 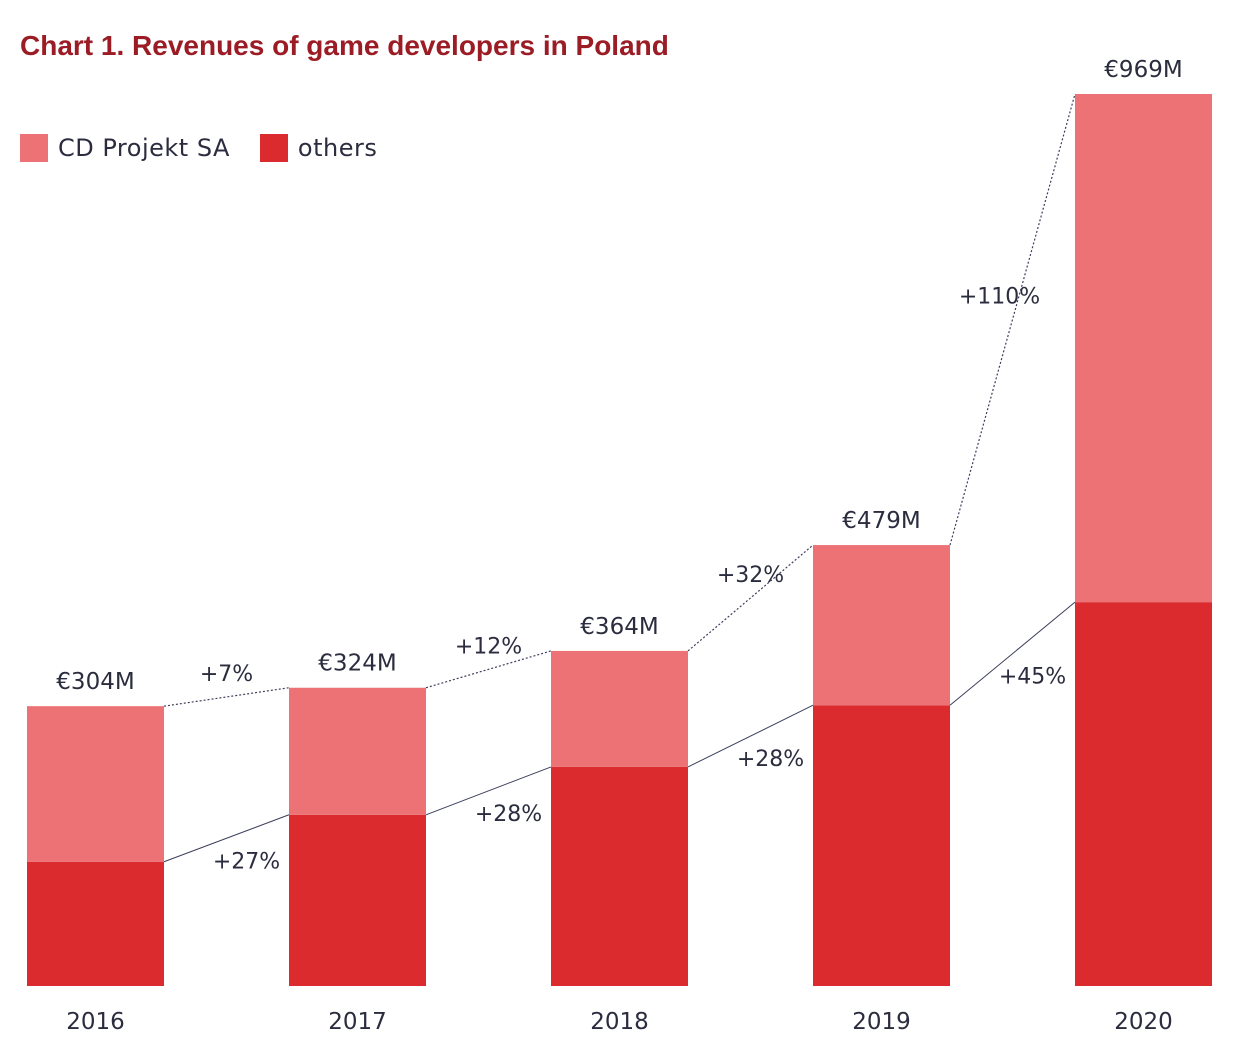 I want to click on bar-others-2019, so click(x=881, y=845).